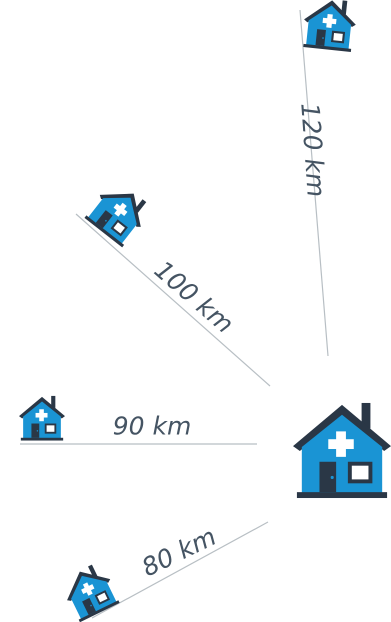 The width and height of the screenshot is (391, 622). Describe the element at coordinates (152, 426) in the screenshot. I see `distance-label-90: 90 km` at that location.